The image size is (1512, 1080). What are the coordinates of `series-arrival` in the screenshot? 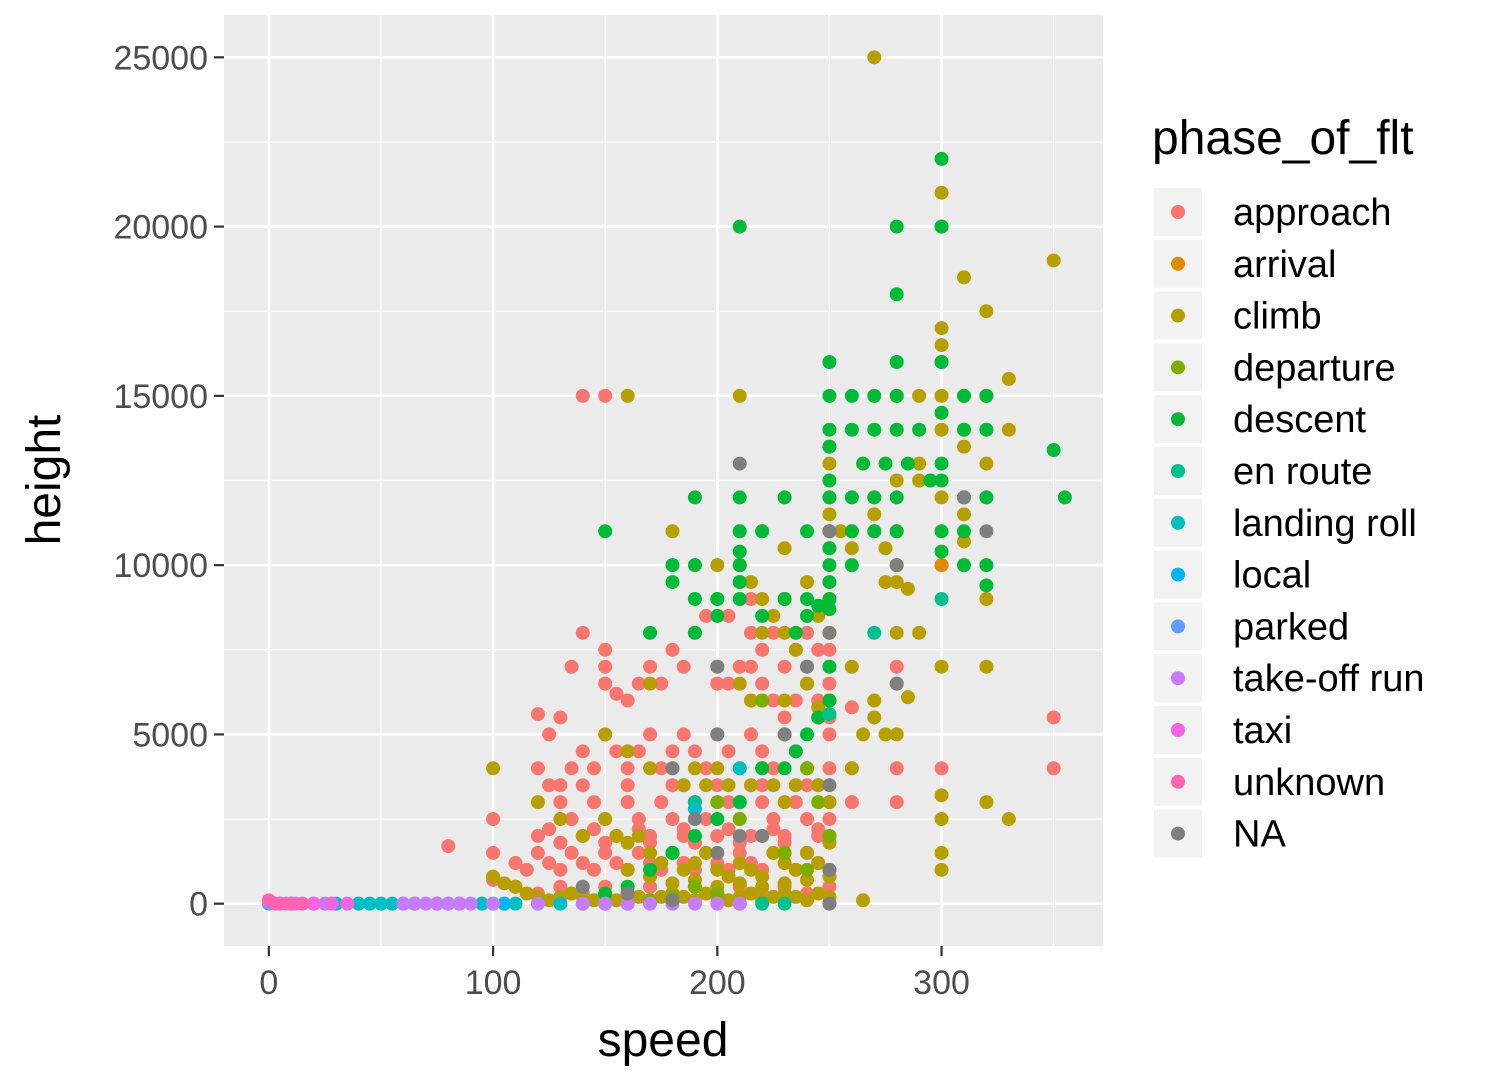 It's located at (941, 565).